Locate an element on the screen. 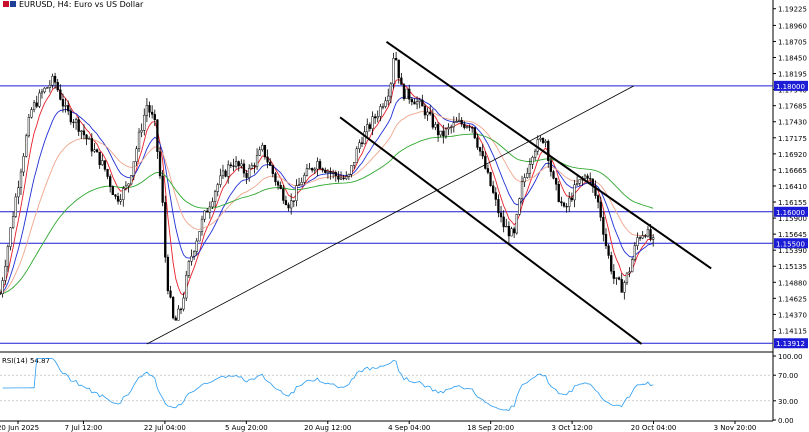 This screenshot has height=432, width=809. time-tick-label: 20 Jun 2025 is located at coordinates (19, 428).